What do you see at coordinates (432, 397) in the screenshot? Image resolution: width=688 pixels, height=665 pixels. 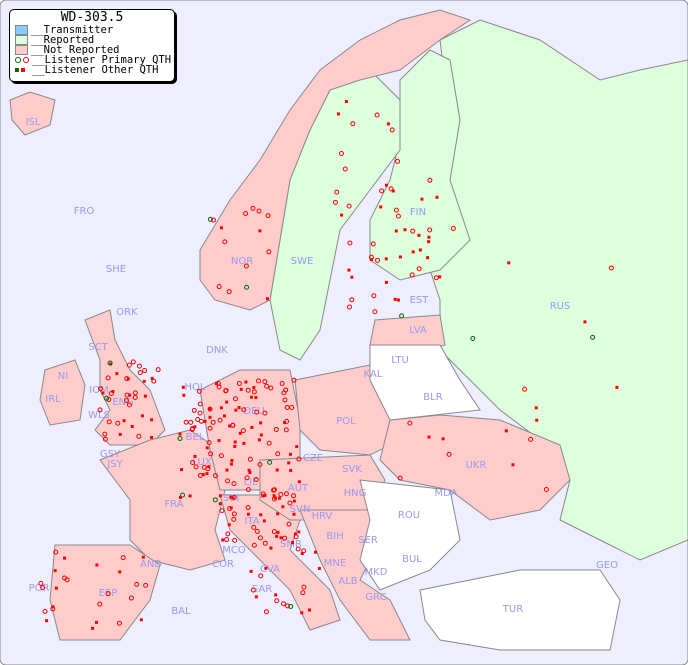 I see `country-label-blr: BLR` at bounding box center [432, 397].